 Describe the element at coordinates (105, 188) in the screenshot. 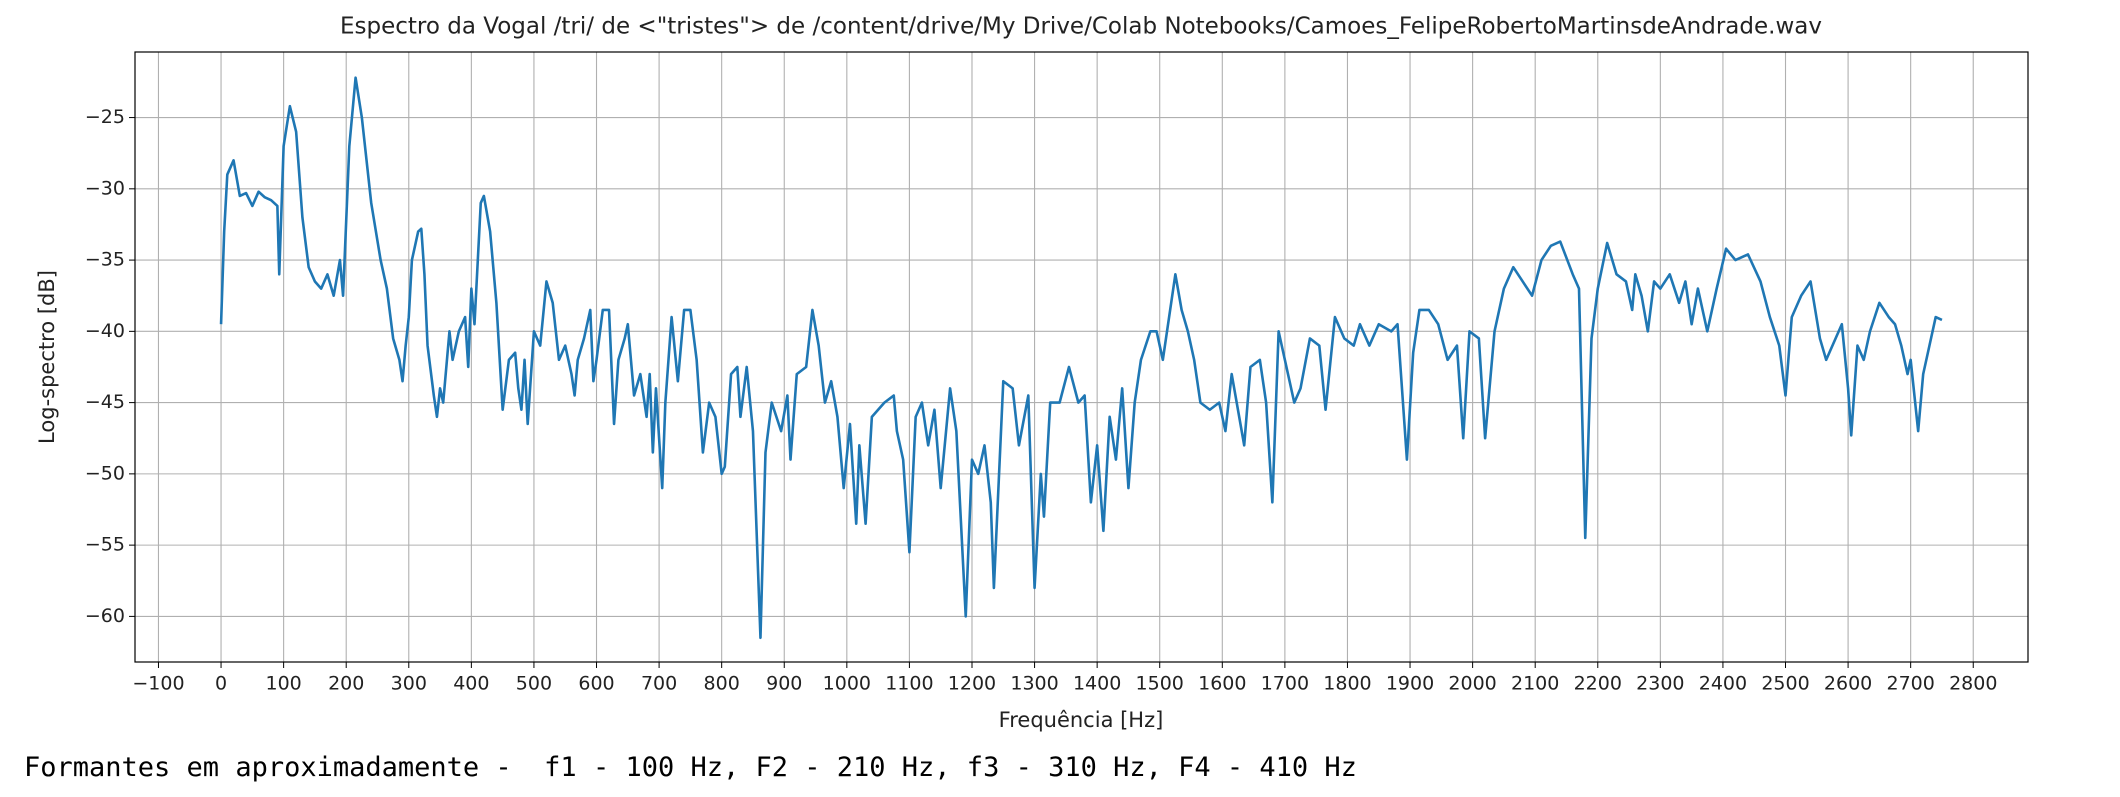

I see `y-tick-label: −30` at that location.